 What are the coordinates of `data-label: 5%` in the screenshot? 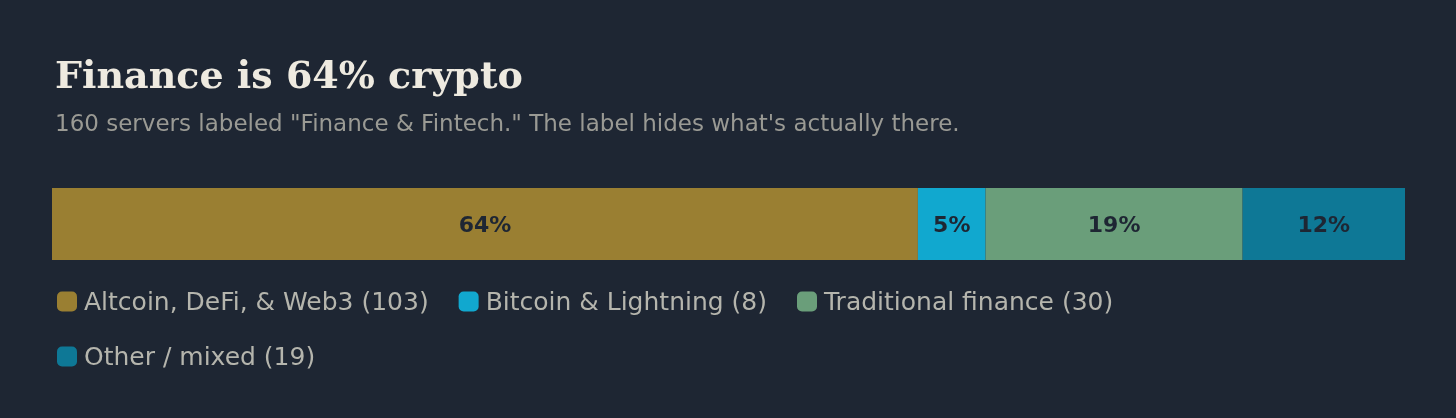 It's located at (952, 224).